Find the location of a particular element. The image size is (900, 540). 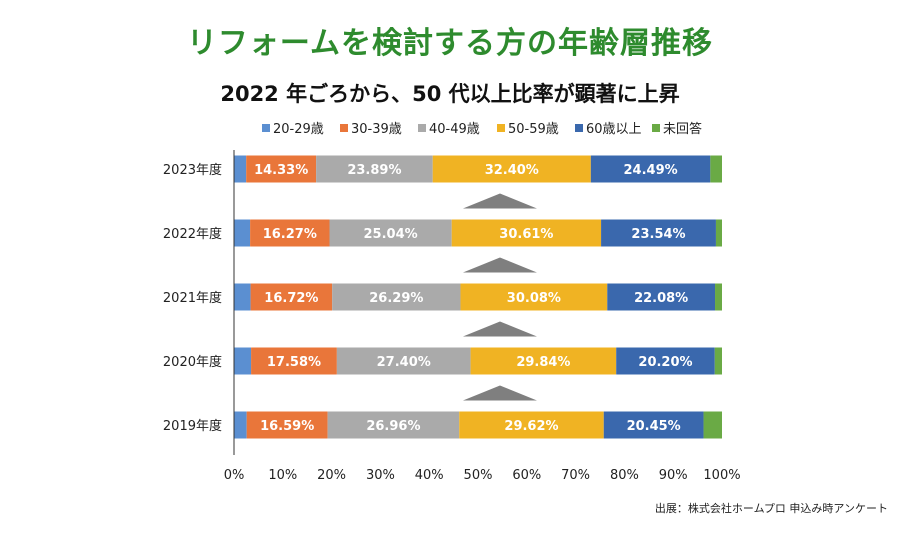

data-label: 27.40% is located at coordinates (404, 362).